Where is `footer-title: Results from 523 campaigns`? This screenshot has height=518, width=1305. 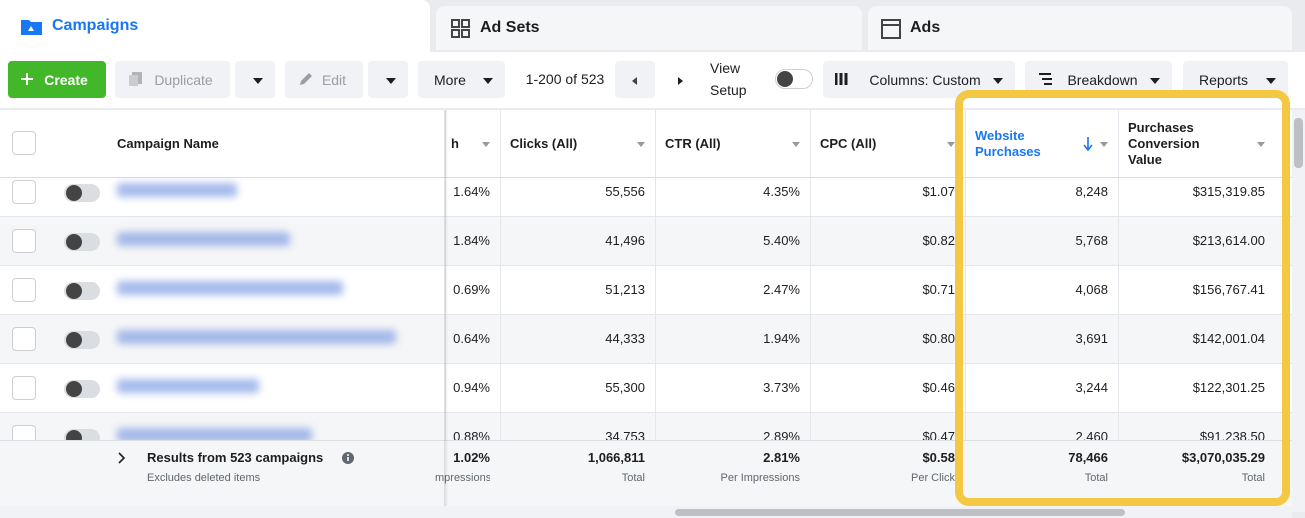 footer-title: Results from 523 campaigns is located at coordinates (235, 457).